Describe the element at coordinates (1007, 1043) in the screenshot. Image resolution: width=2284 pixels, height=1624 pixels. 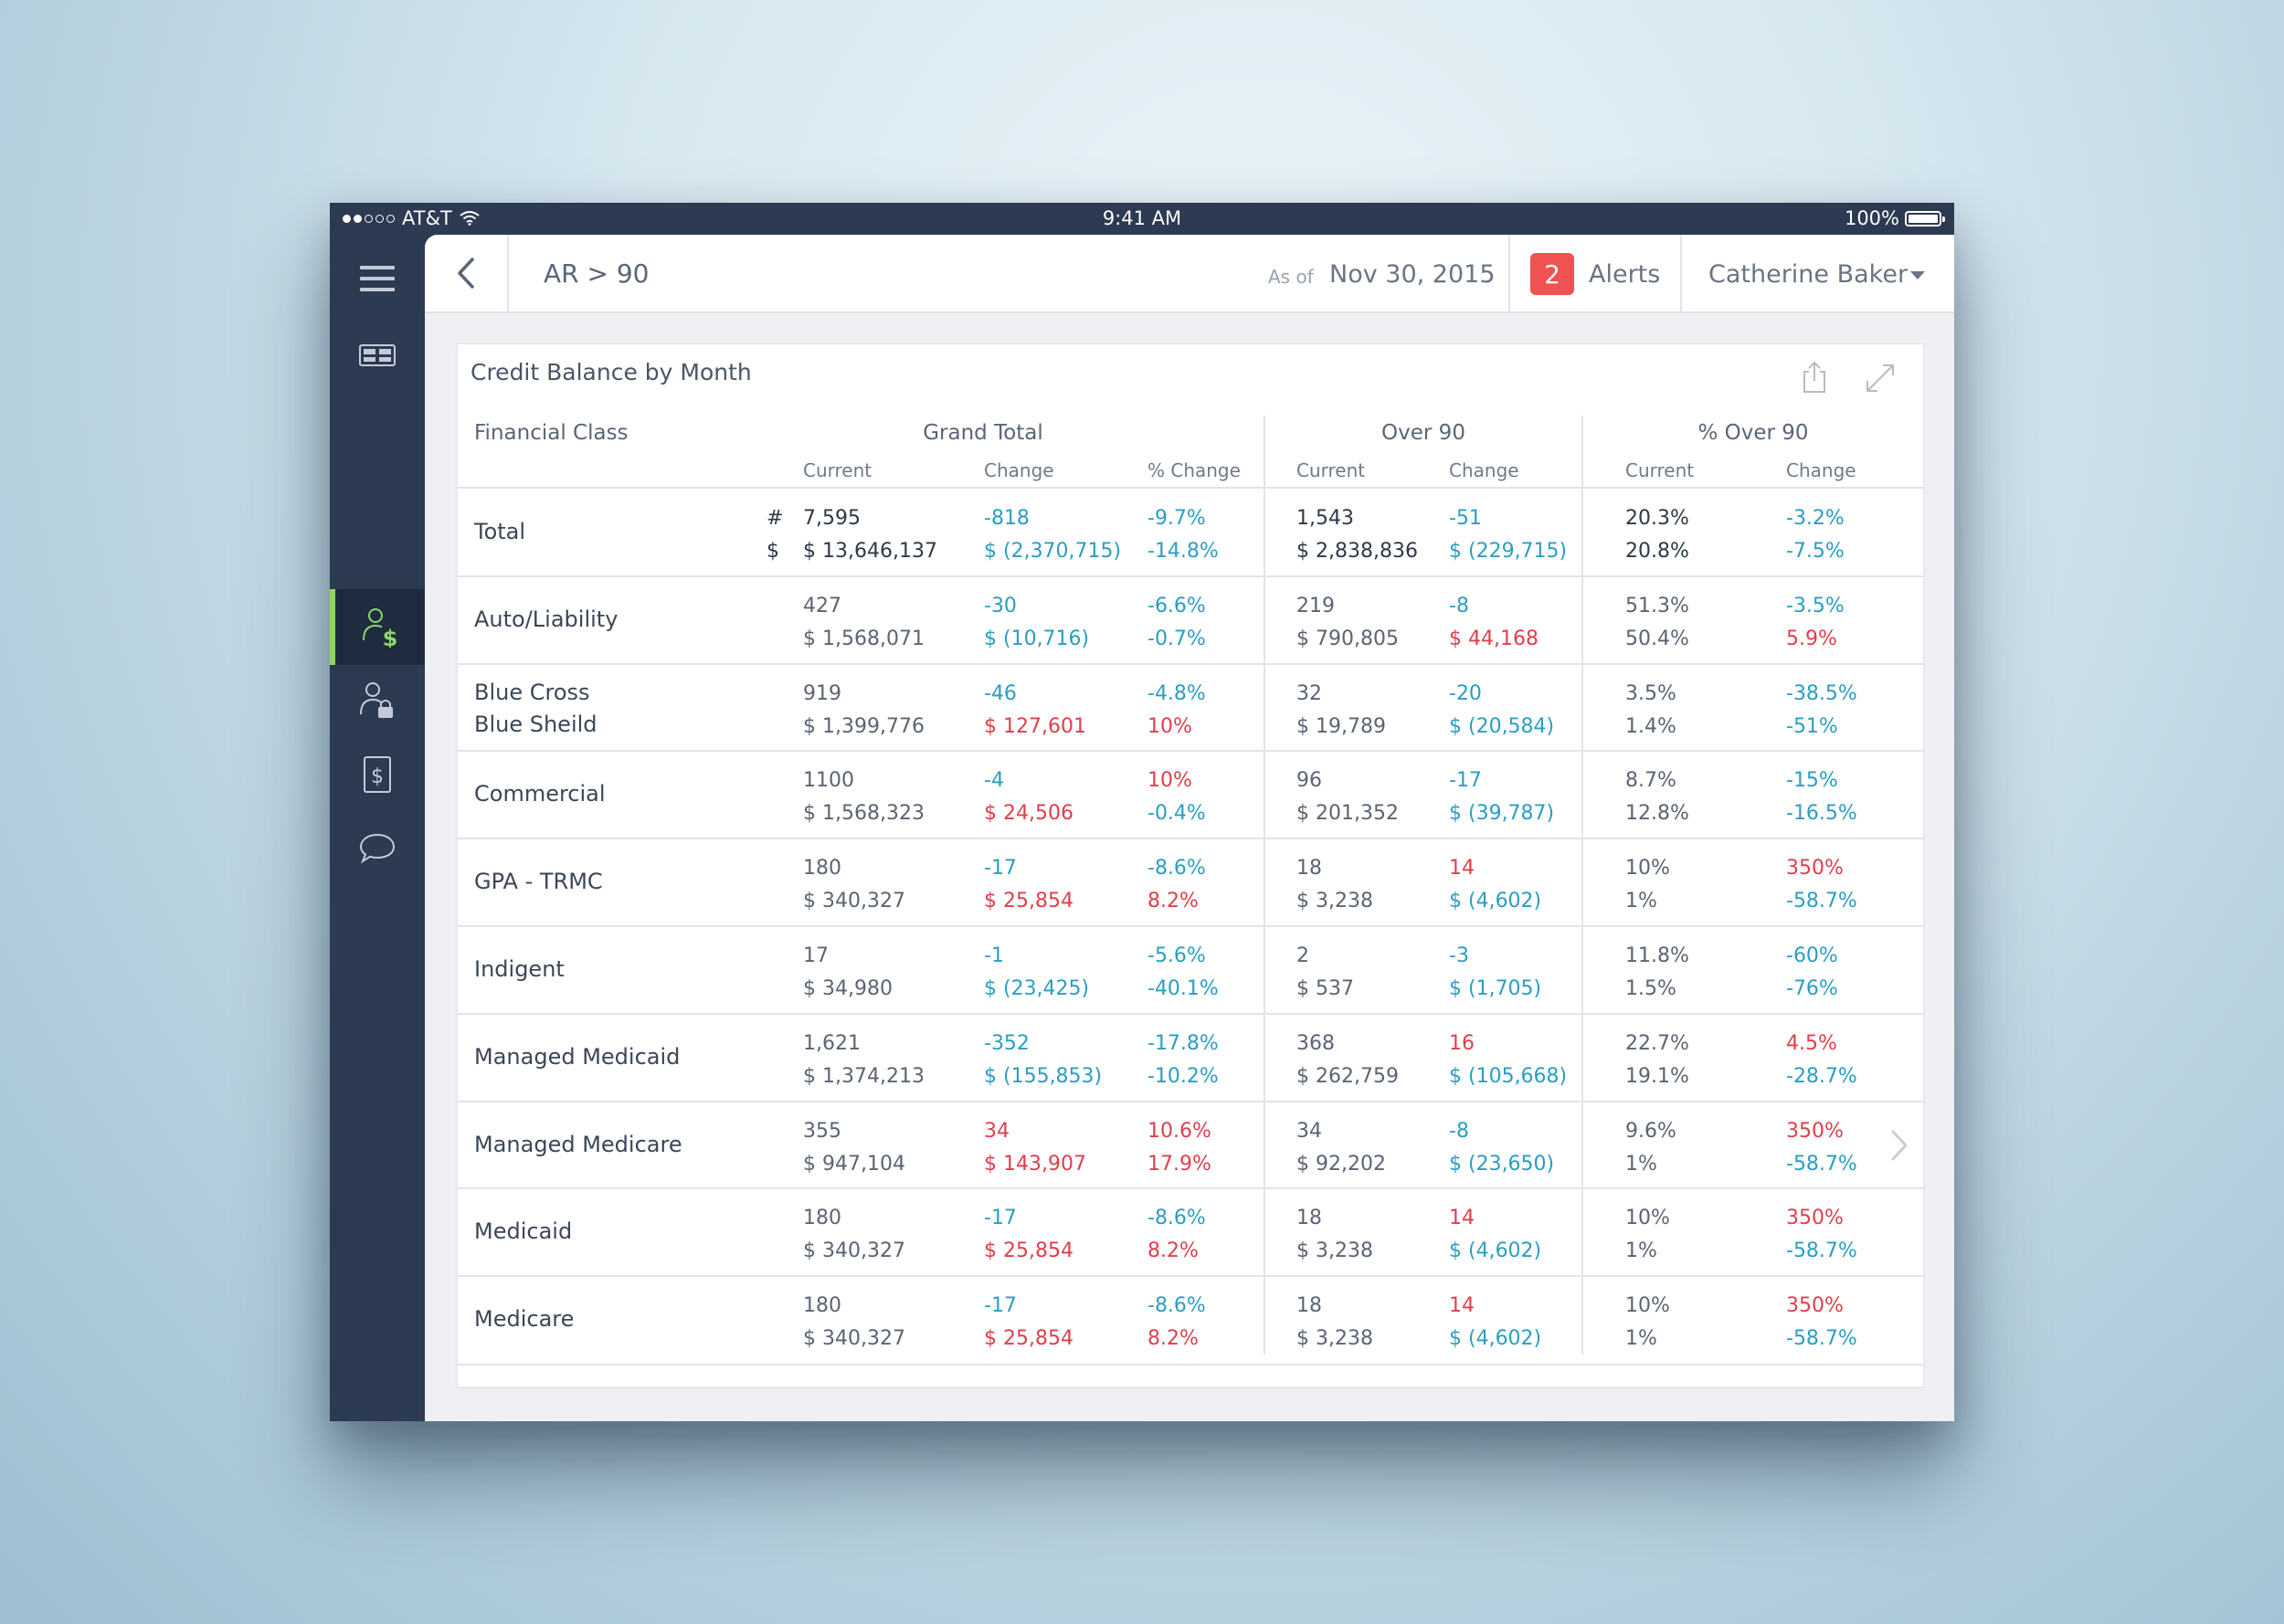
I see `cell-gt-change-count: -352` at that location.